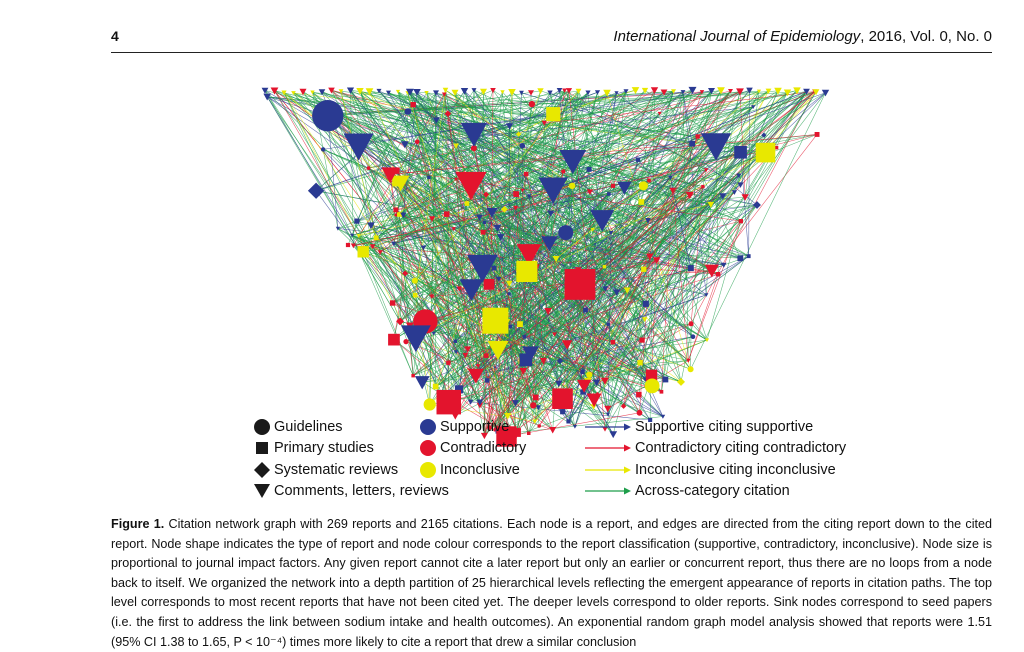 Image resolution: width=1024 pixels, height=652 pixels. I want to click on blue-circle-icon, so click(428, 427).